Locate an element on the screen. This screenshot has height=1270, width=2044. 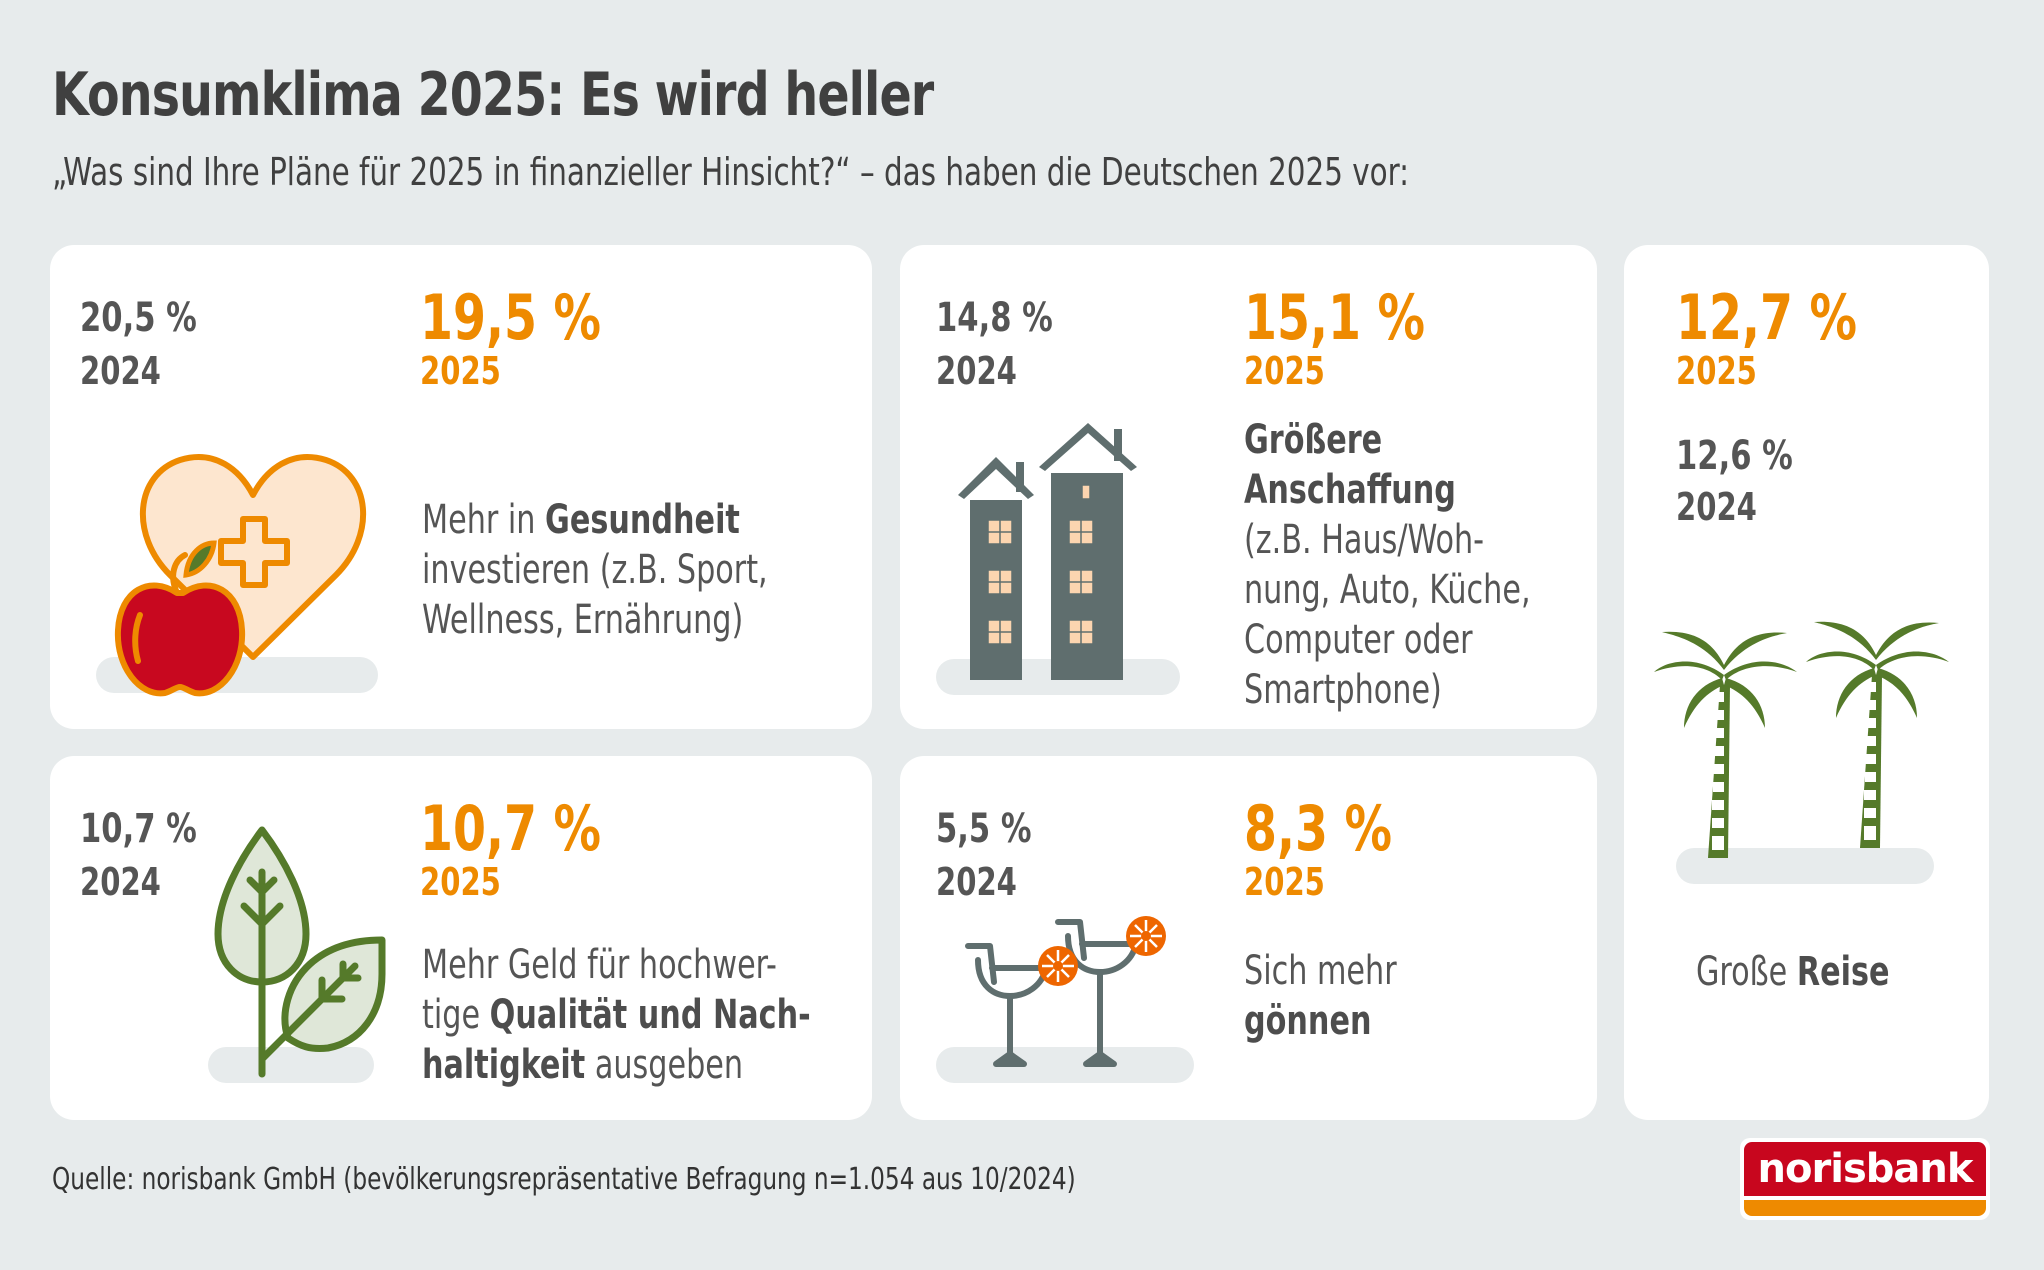
desc-line: Größere is located at coordinates (1313, 440).